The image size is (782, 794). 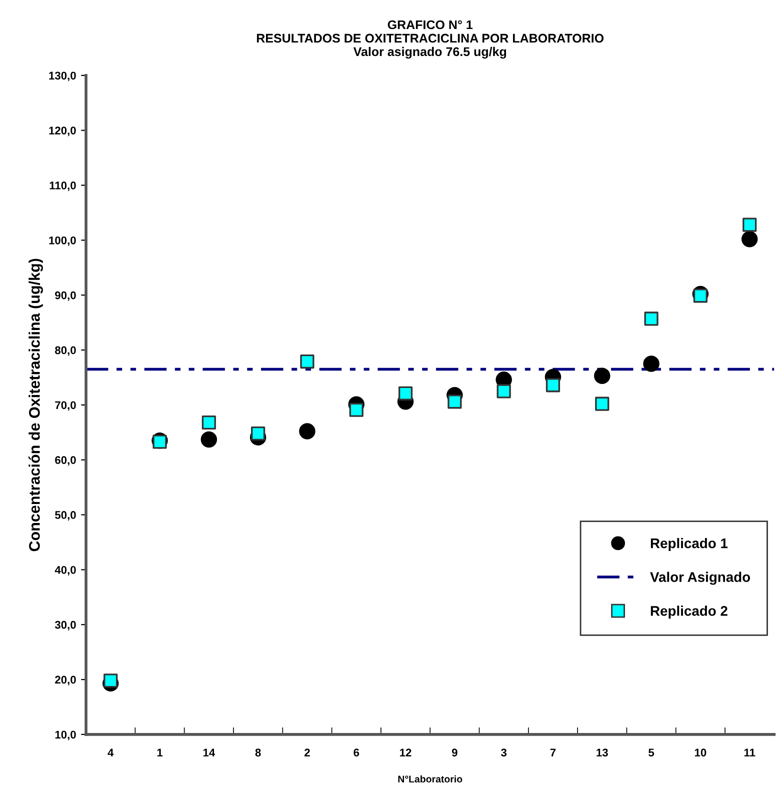 I want to click on x-tick-label: 11, so click(x=750, y=752).